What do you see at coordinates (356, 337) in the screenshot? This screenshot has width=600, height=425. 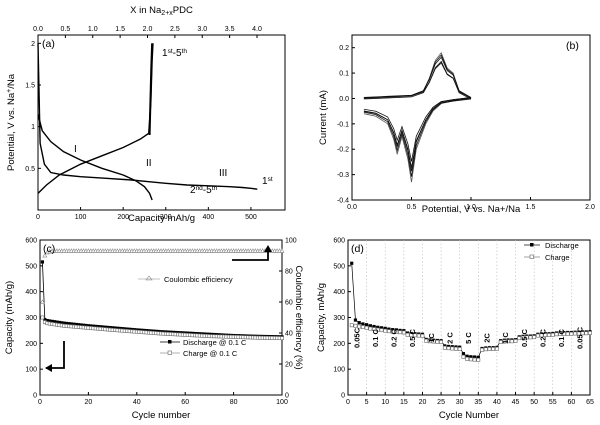 I see `rate-label: 0.05C` at bounding box center [356, 337].